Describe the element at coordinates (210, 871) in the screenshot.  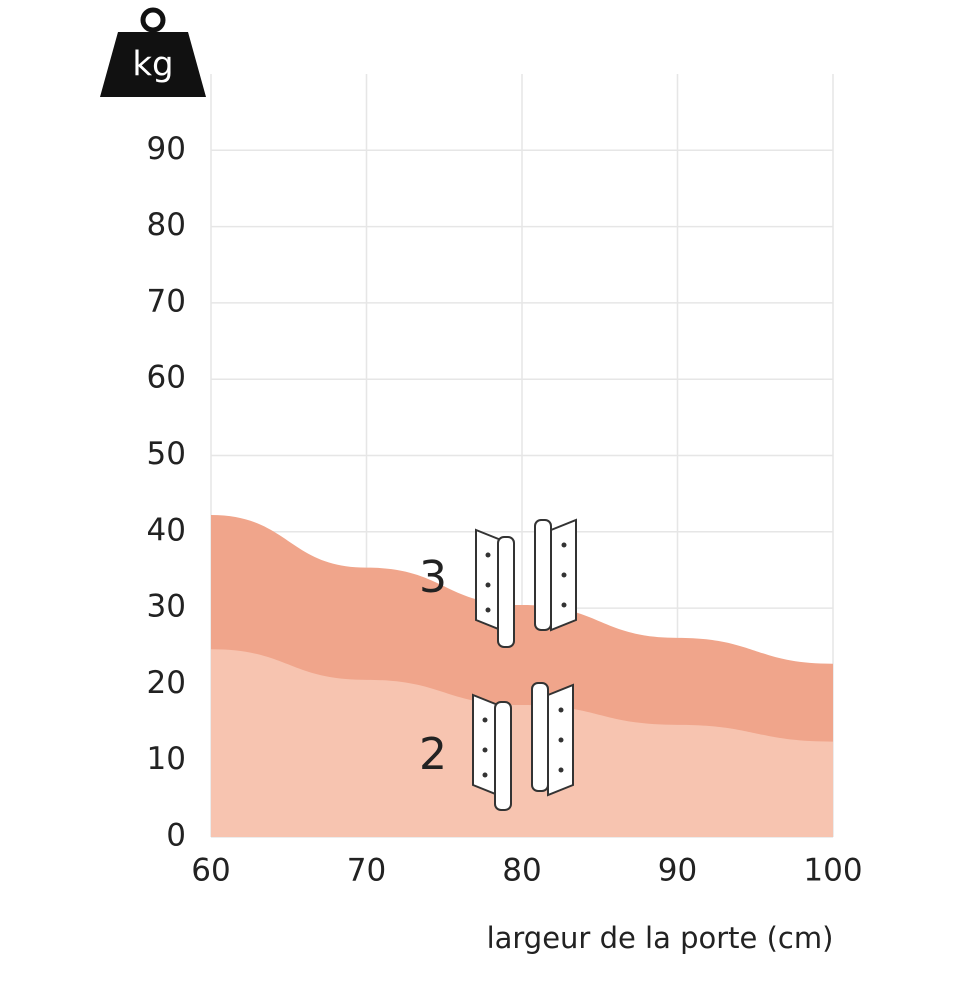
I see `x-tick-label: 60` at that location.